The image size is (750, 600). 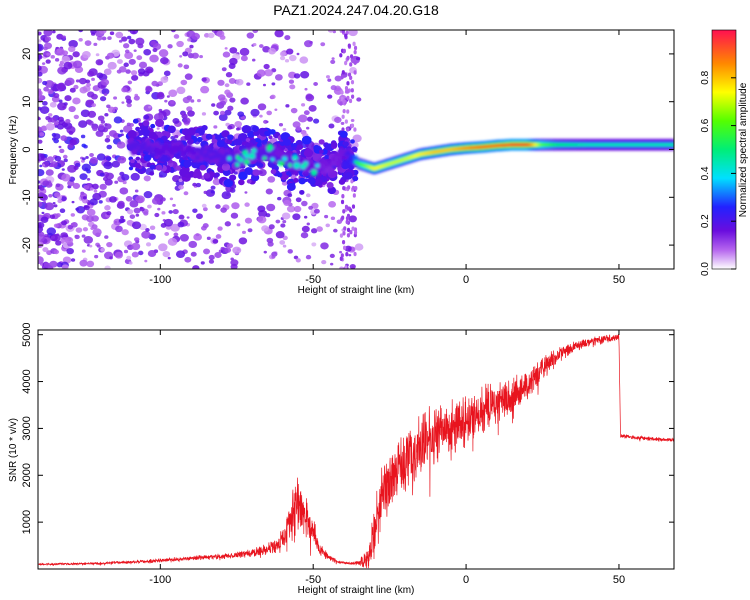 What do you see at coordinates (619, 580) in the screenshot?
I see `snr-x-tick-label: 50` at bounding box center [619, 580].